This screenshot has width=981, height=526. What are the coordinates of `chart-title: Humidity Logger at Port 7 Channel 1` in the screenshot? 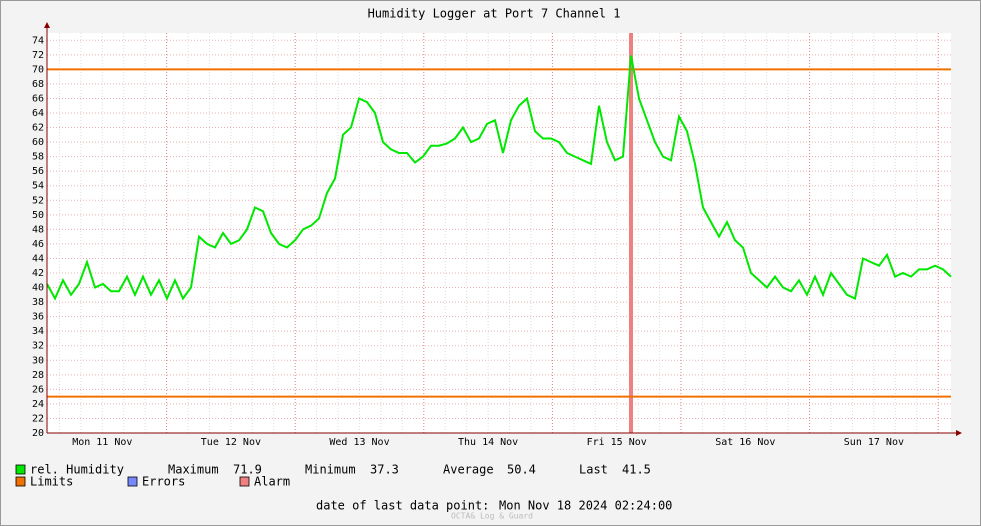 It's located at (494, 14).